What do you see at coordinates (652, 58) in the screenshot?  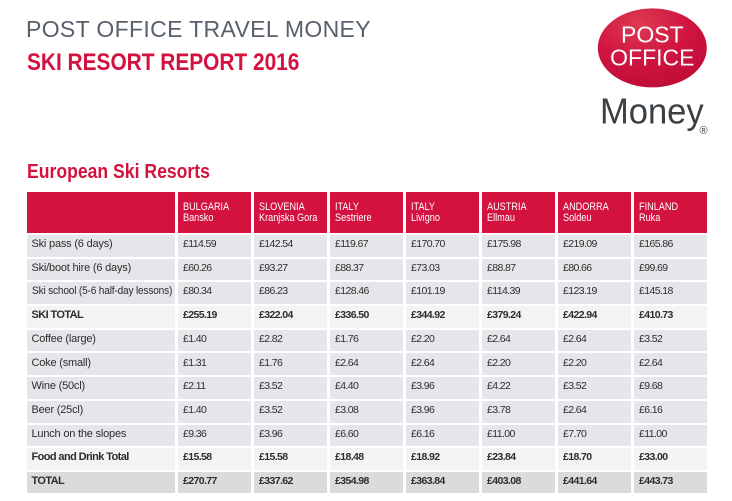 I see `svg-text: OFFICE` at bounding box center [652, 58].